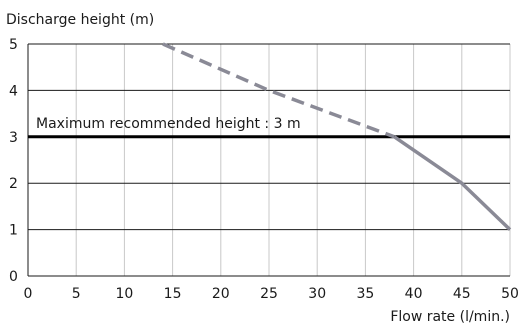 The image size is (519, 328). What do you see at coordinates (317, 294) in the screenshot?
I see `x-tick-label-30: 30` at bounding box center [317, 294].